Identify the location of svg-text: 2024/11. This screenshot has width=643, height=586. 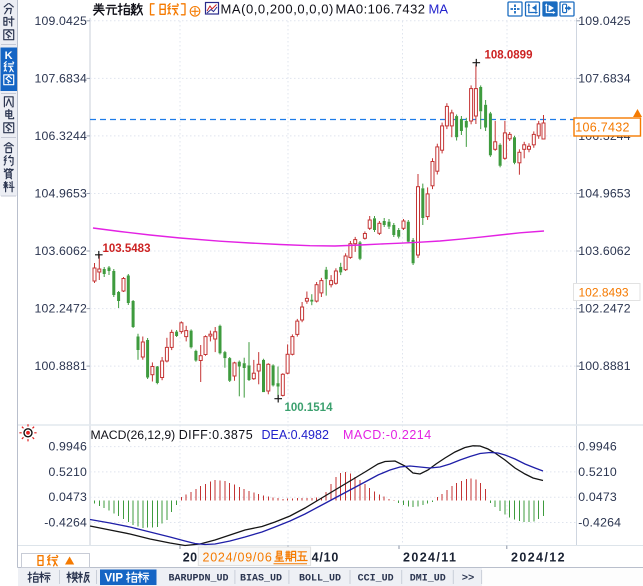
(430, 558).